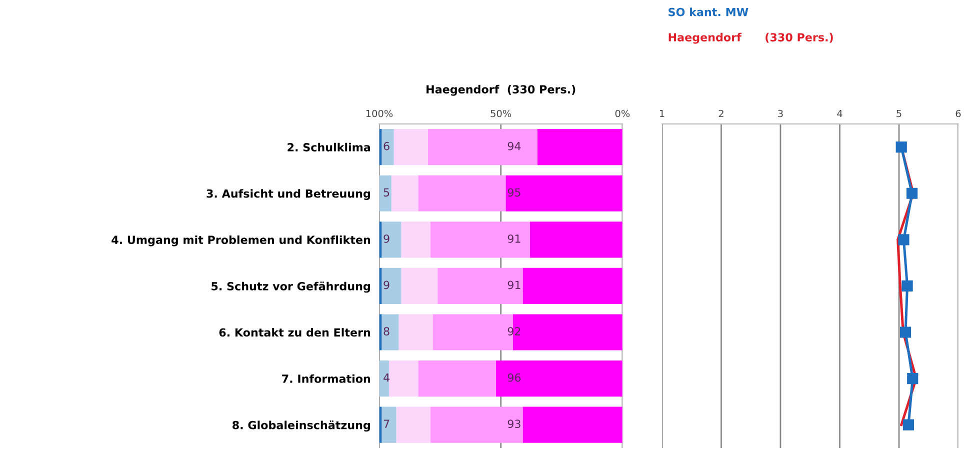 This screenshot has width=965, height=459. I want to click on annotation: 96, so click(514, 377).